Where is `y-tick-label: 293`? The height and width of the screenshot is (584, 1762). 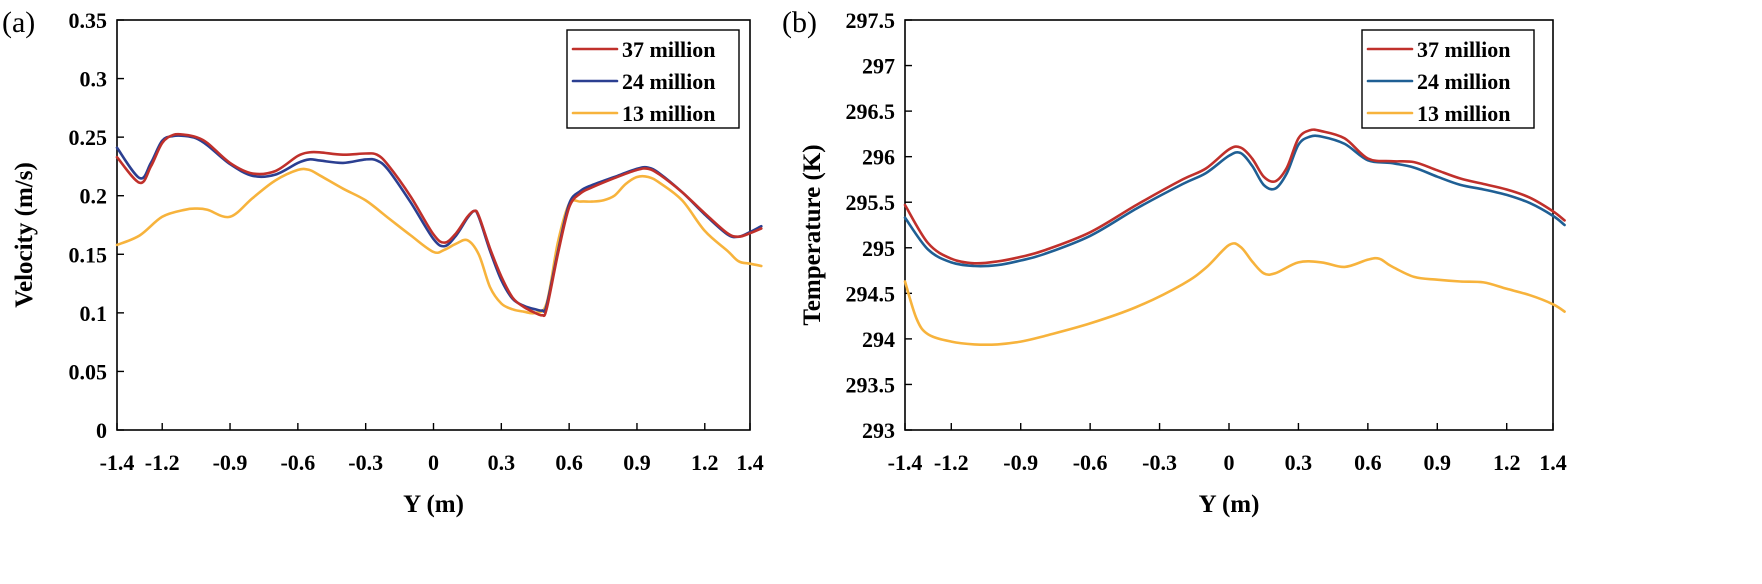
y-tick-label: 293 is located at coordinates (878, 430).